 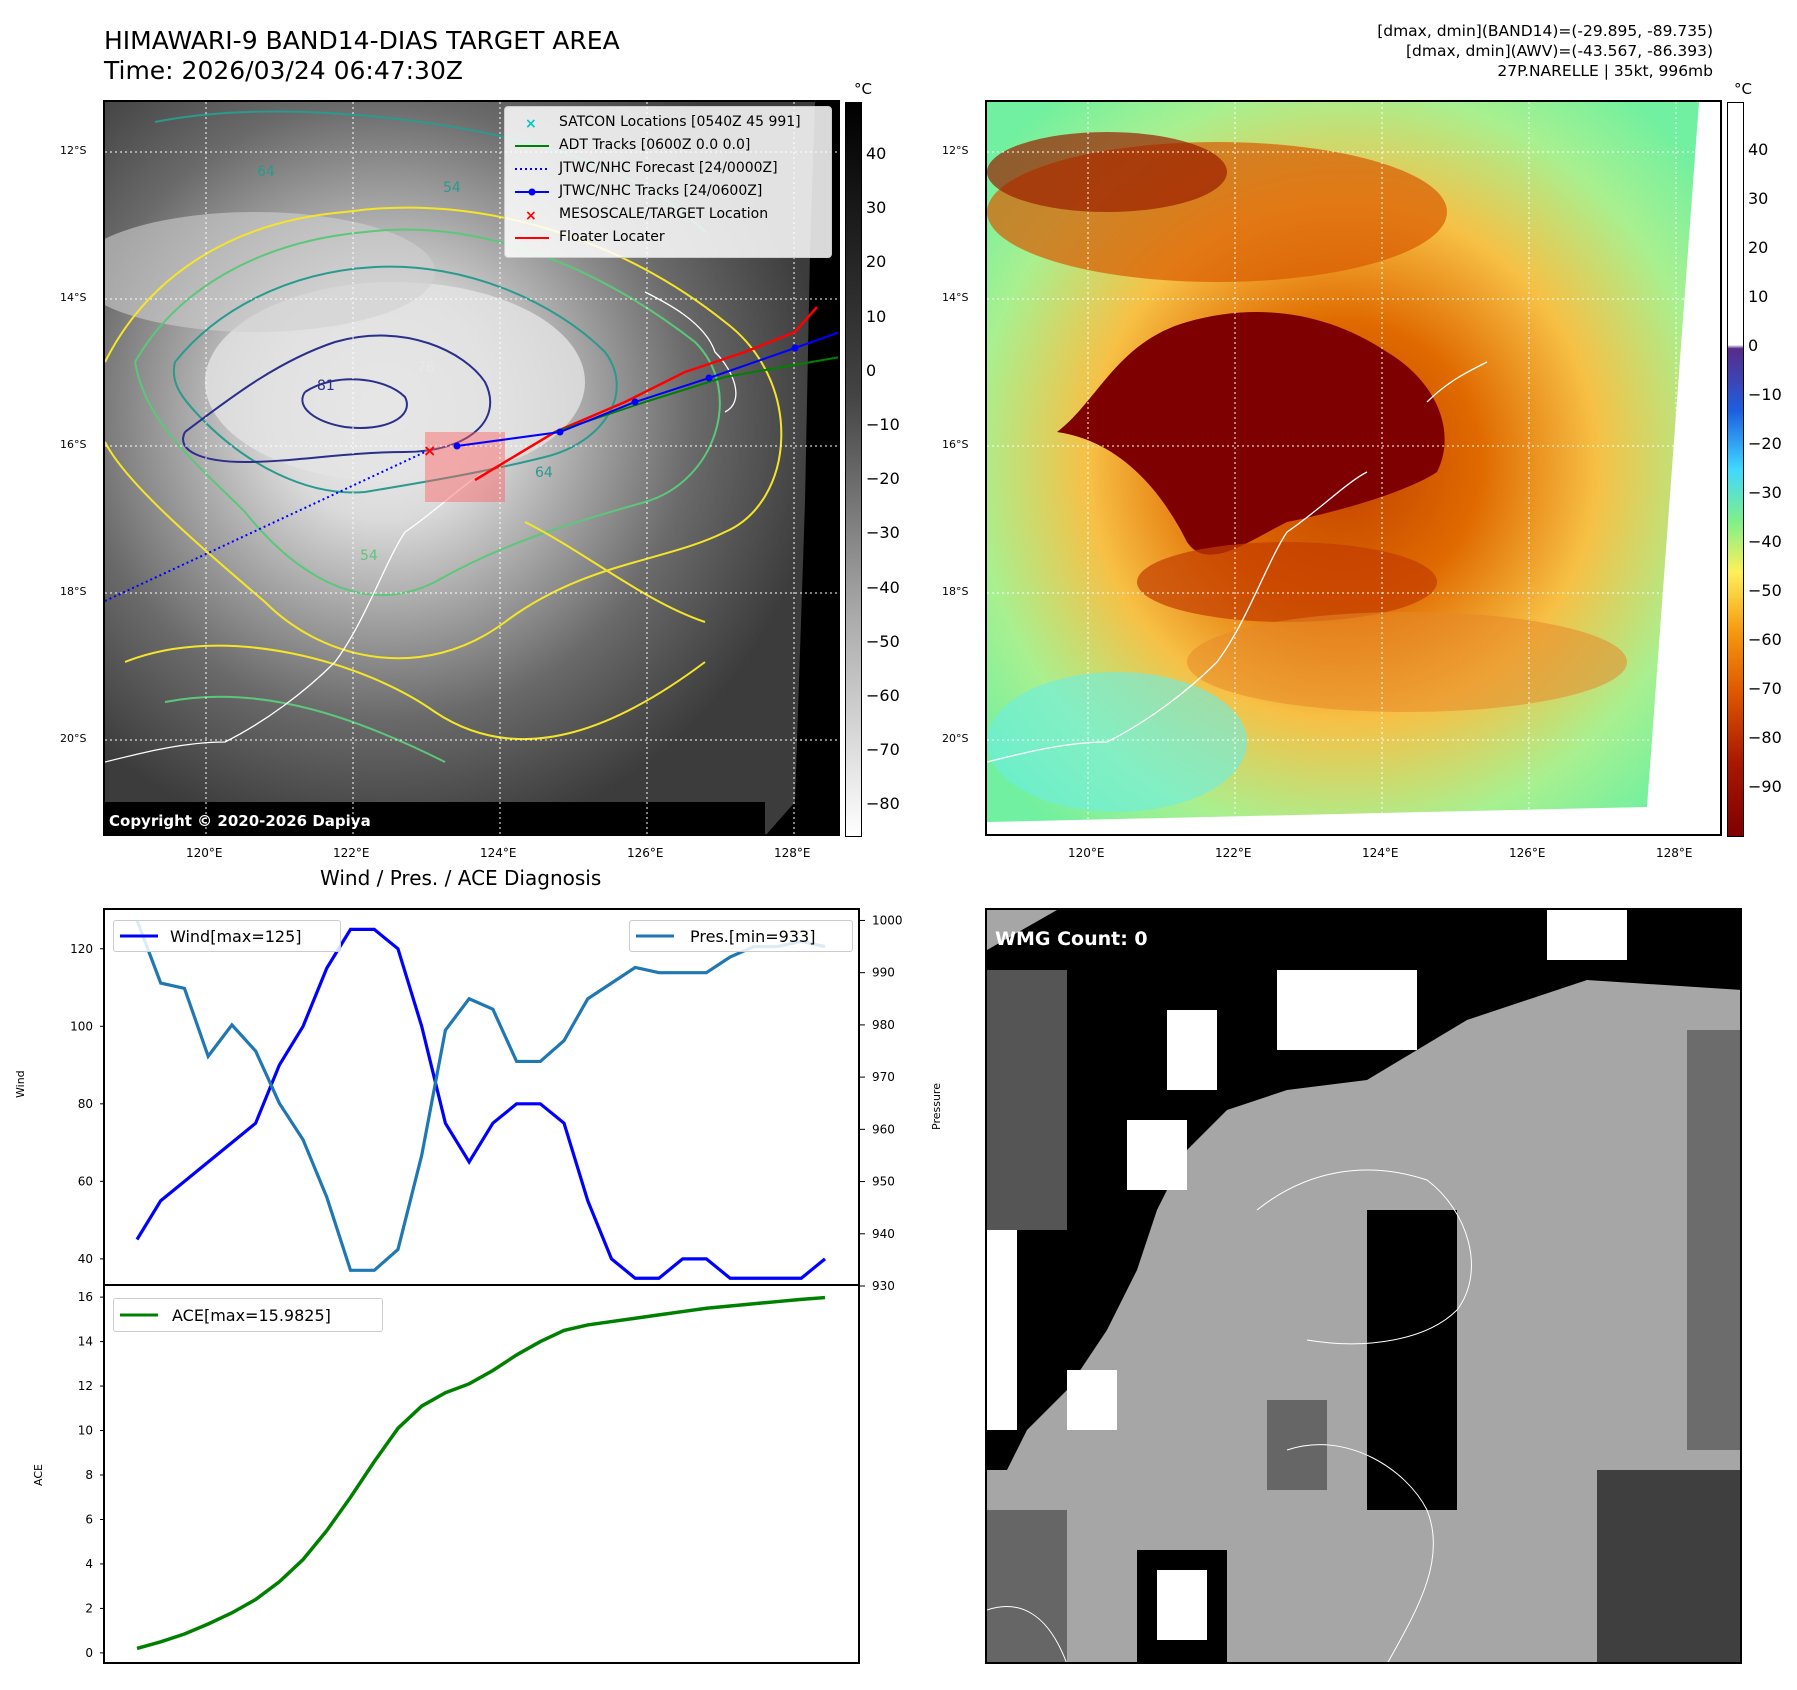 What do you see at coordinates (883, 1286) in the screenshot?
I see `pressure-ytick-label: 930` at bounding box center [883, 1286].